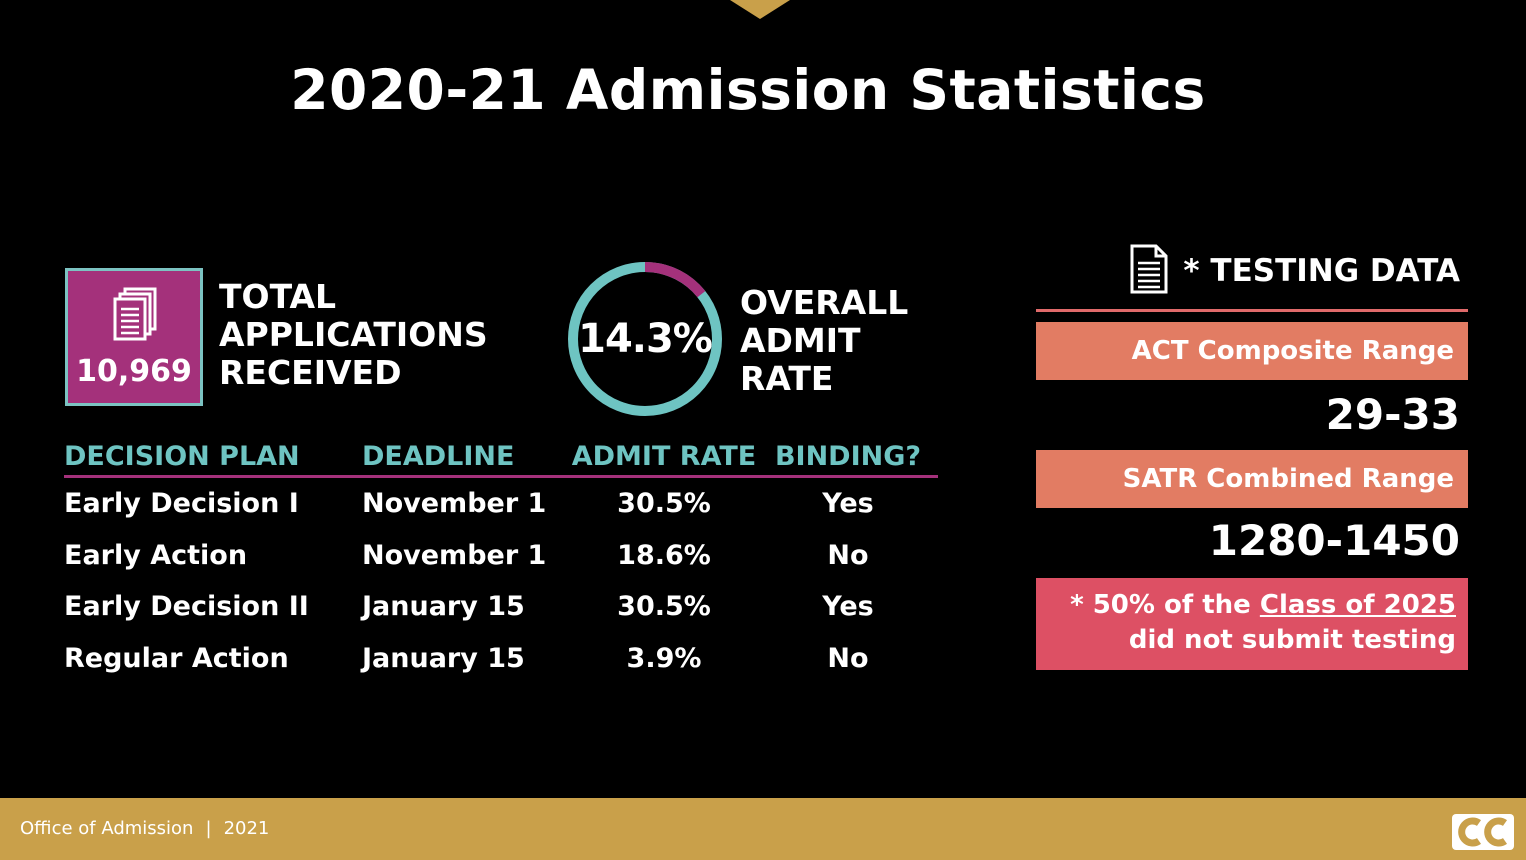 The height and width of the screenshot is (860, 1526). I want to click on admit-rate-label: OVERALL ADMIT RATE, so click(824, 341).